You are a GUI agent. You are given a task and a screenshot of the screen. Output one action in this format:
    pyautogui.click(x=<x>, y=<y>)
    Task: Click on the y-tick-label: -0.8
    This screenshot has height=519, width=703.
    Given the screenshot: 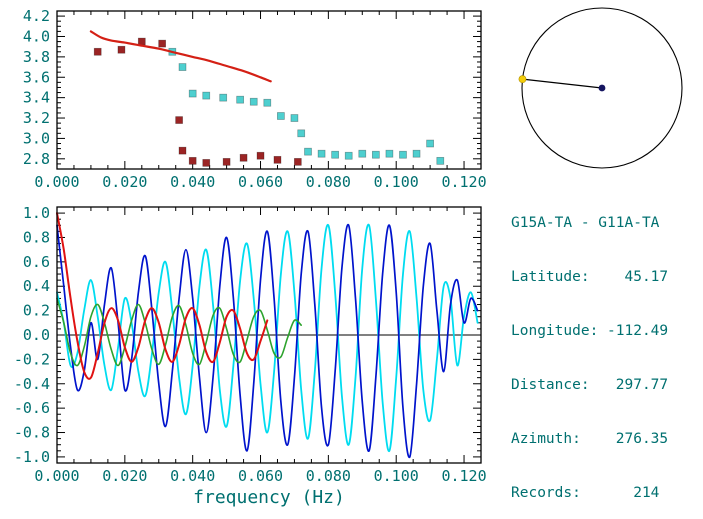 What is the action you would take?
    pyautogui.click(x=32, y=433)
    